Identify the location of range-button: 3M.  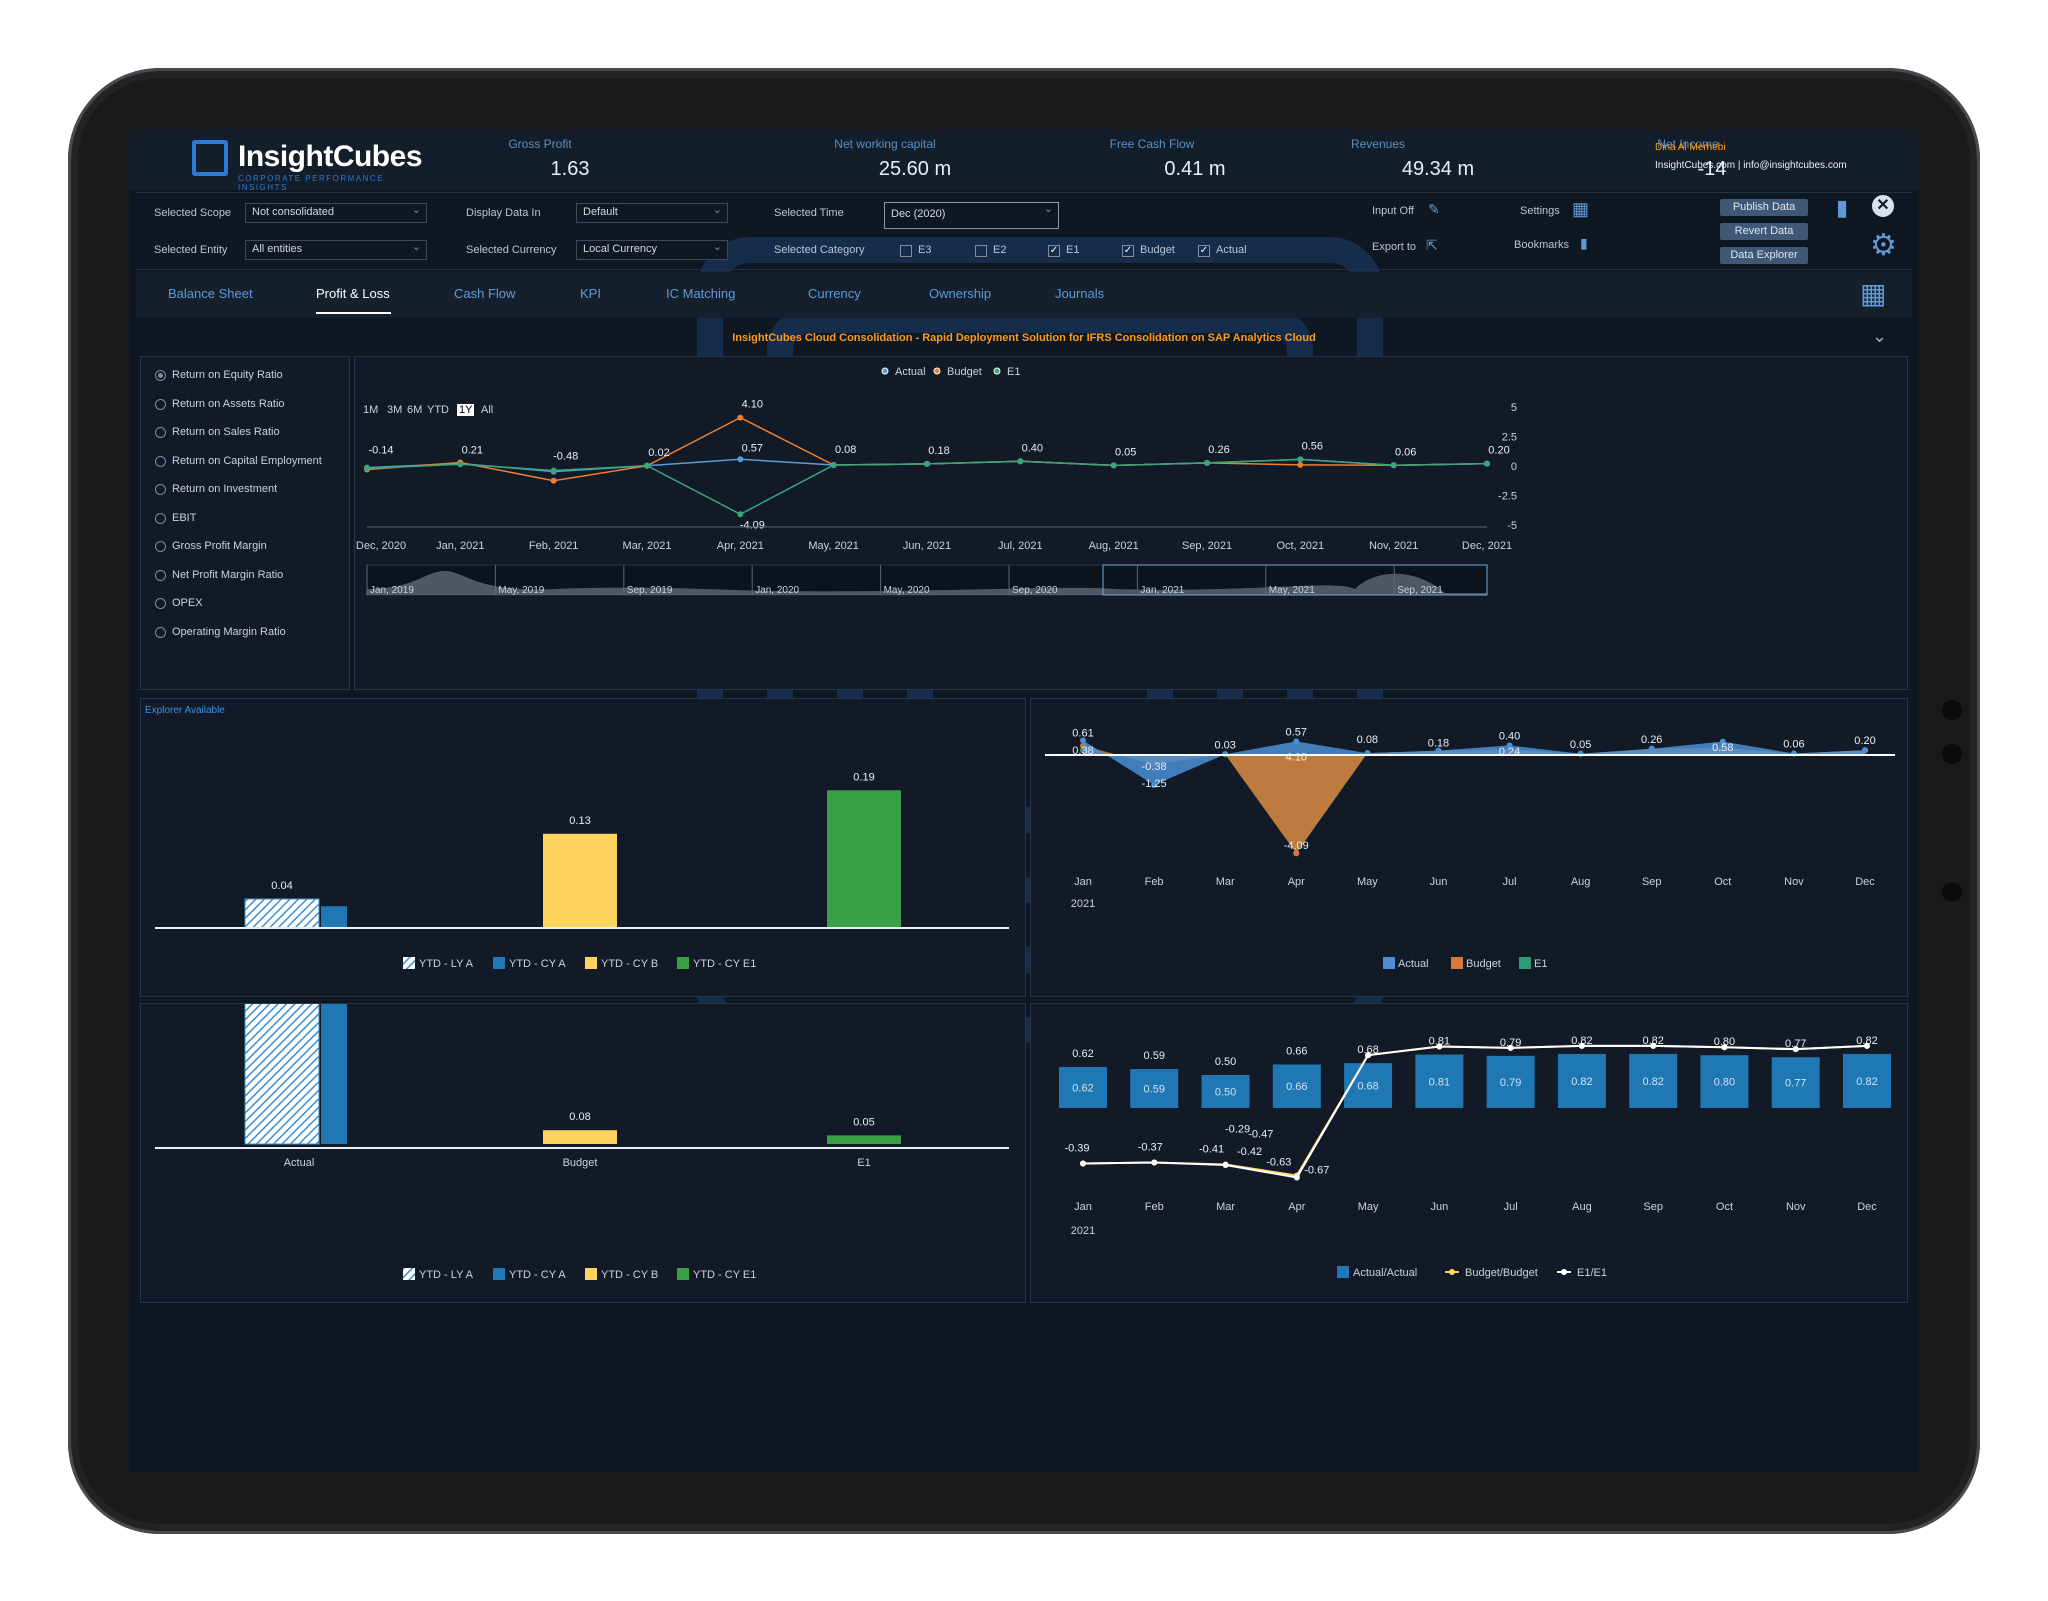
(395, 410).